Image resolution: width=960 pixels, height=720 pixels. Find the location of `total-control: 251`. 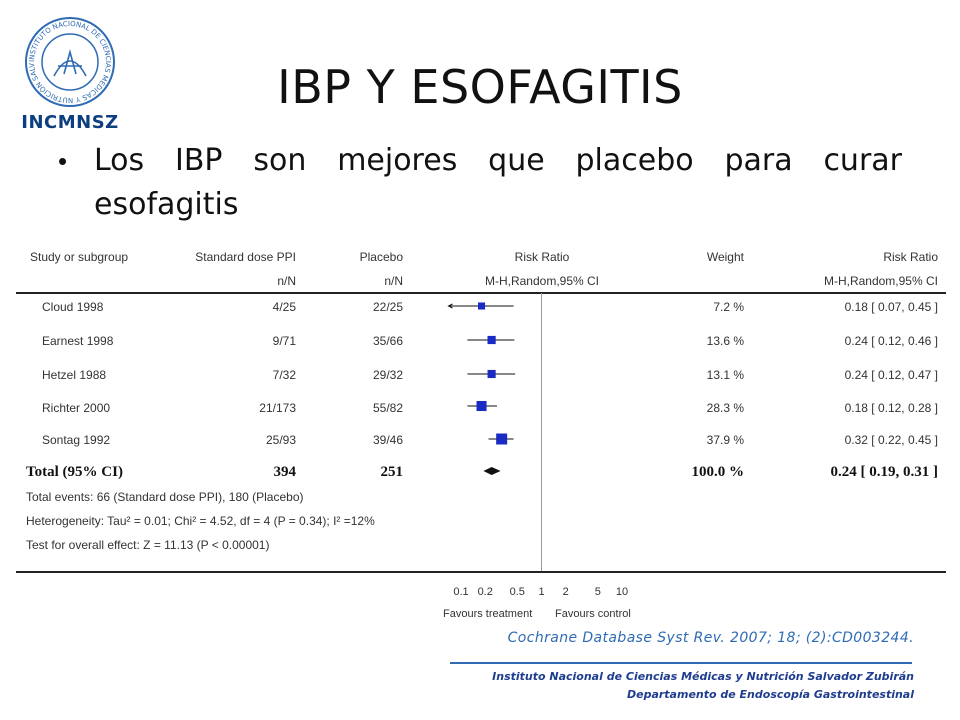

total-control: 251 is located at coordinates (392, 472).